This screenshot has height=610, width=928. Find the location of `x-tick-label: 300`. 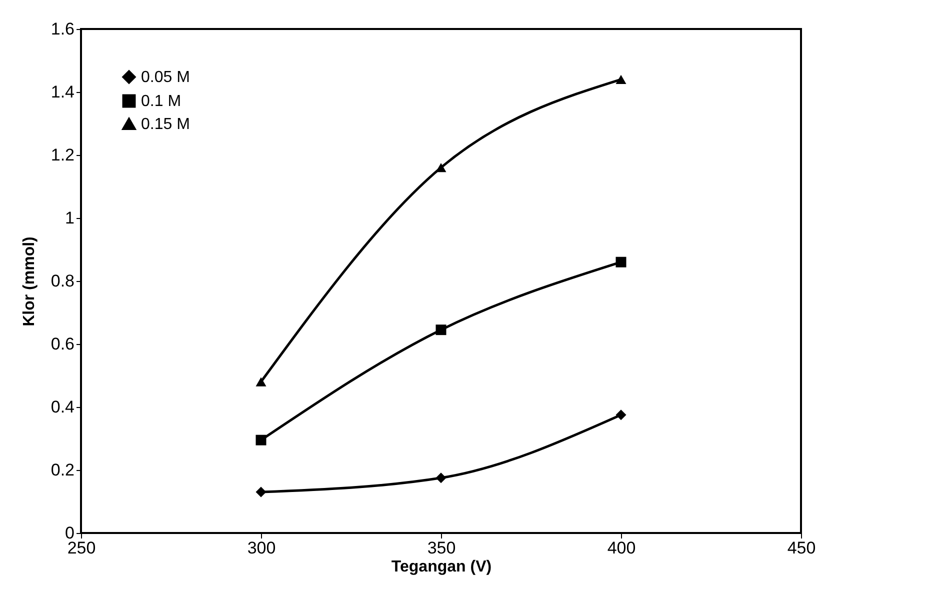

x-tick-label: 300 is located at coordinates (261, 548).